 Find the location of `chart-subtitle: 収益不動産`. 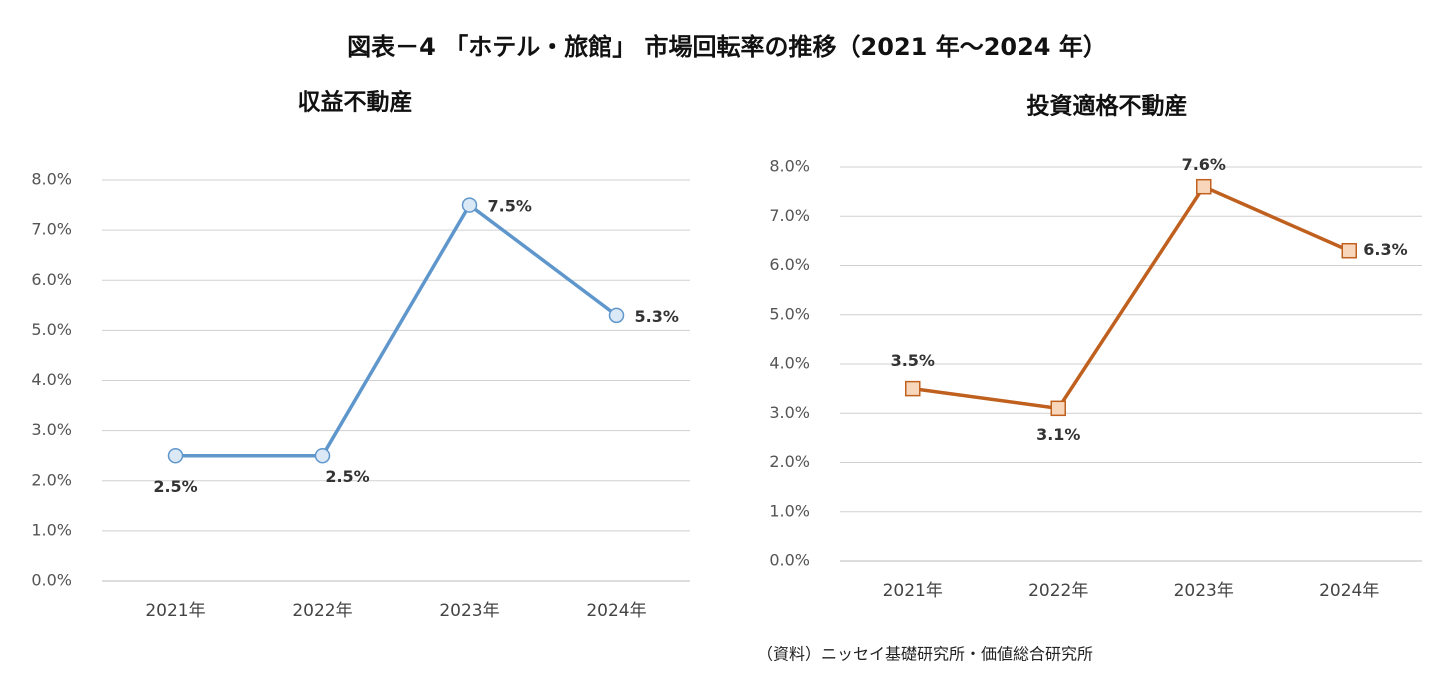

chart-subtitle: 収益不動産 is located at coordinates (355, 102).